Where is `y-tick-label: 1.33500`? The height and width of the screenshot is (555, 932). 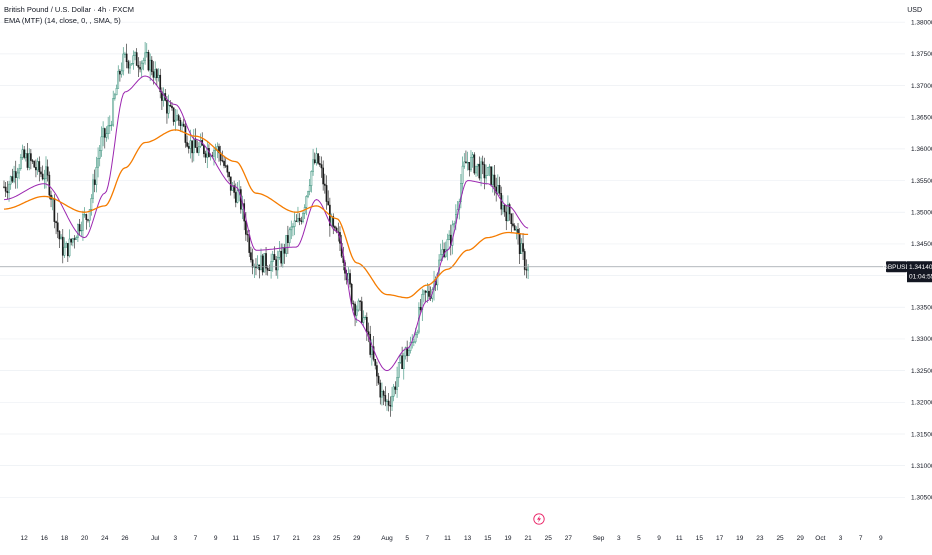 y-tick-label: 1.33500 is located at coordinates (921, 308).